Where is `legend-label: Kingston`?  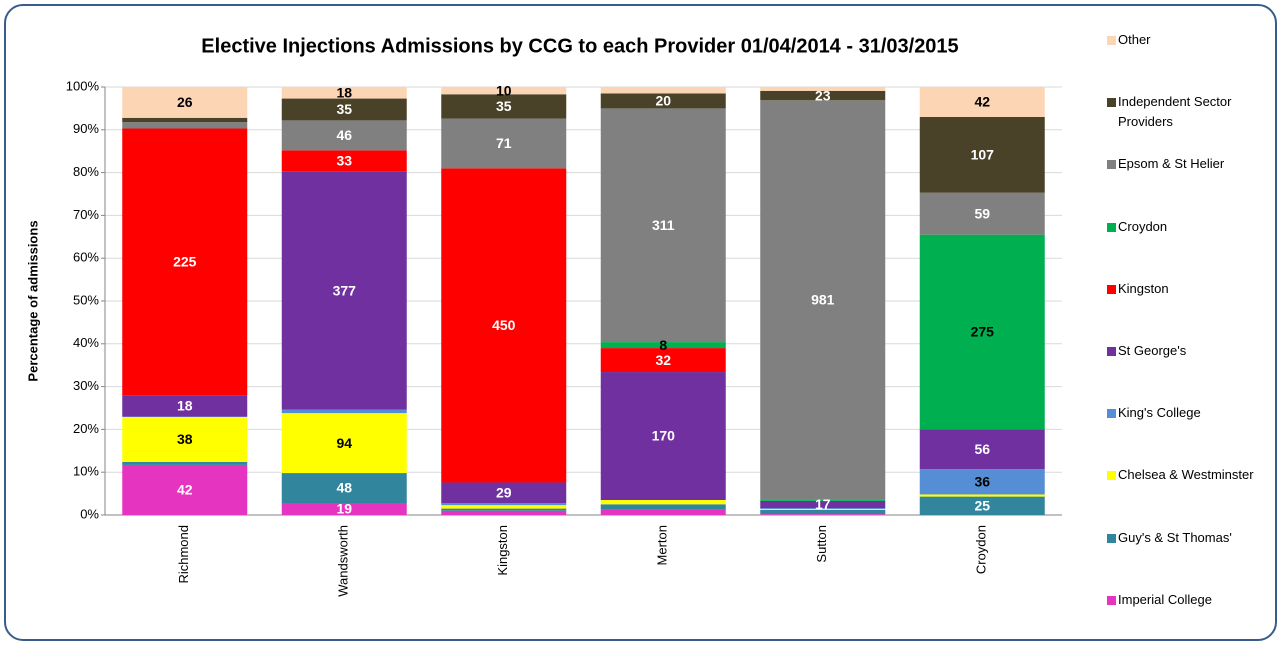
legend-label: Kingston is located at coordinates (1143, 288).